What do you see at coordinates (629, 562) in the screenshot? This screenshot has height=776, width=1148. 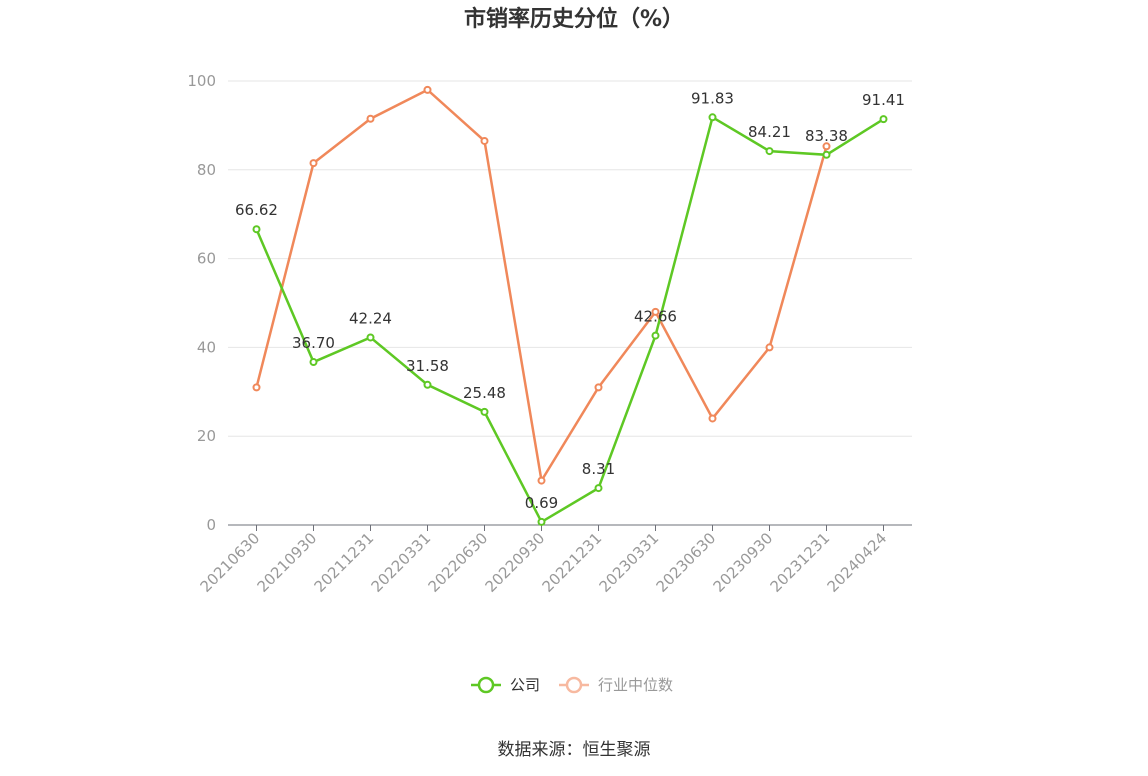 I see `x-tick-label: 20230331` at bounding box center [629, 562].